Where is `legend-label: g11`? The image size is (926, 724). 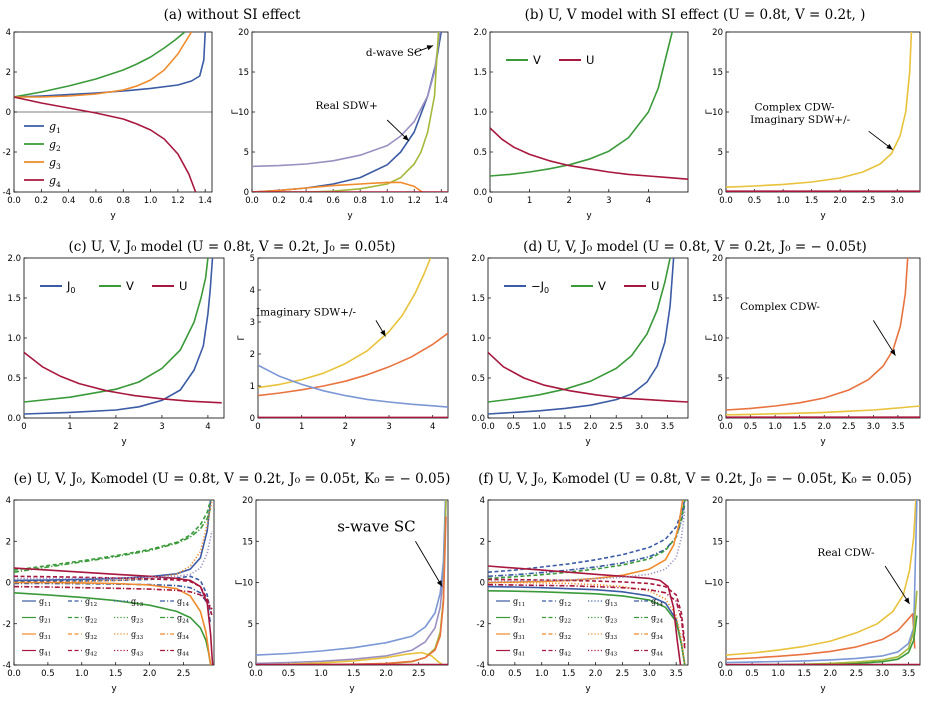 legend-label: g11 is located at coordinates (45, 602).